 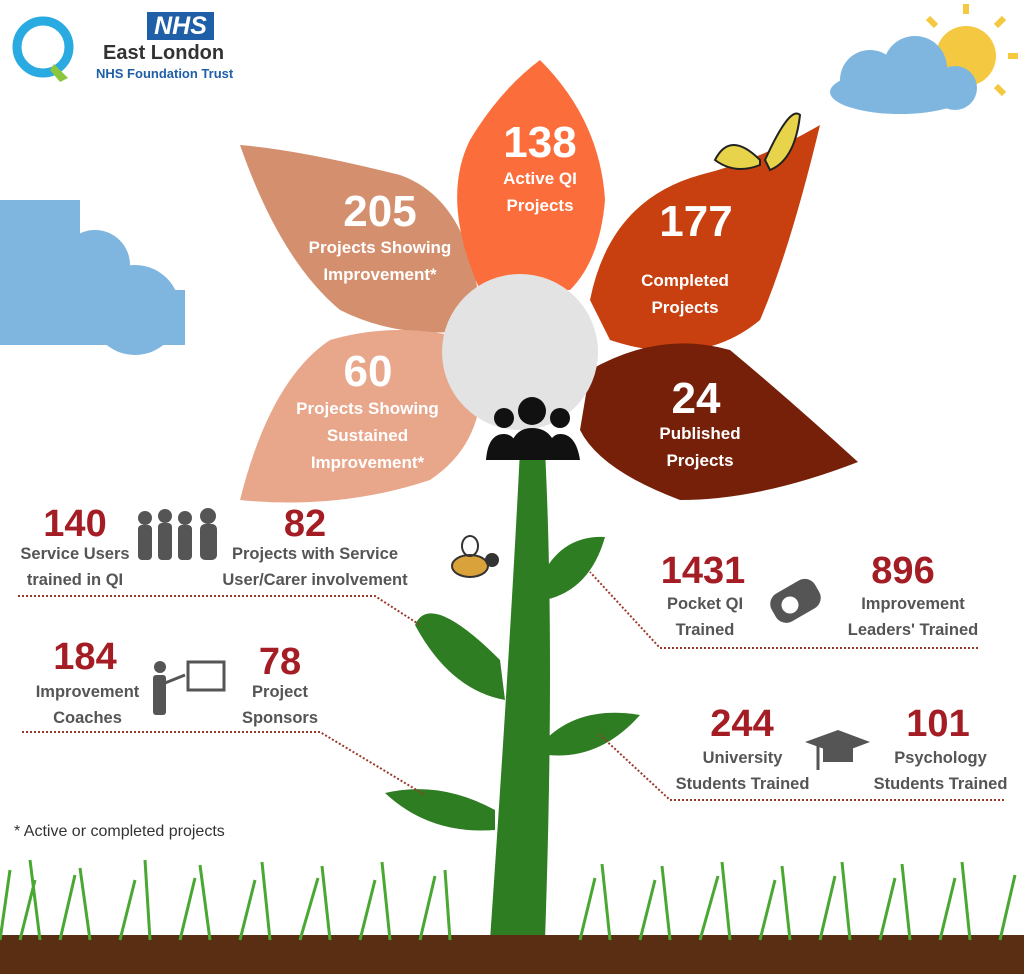 What do you see at coordinates (533, 428) in the screenshot?
I see `people-group-icon` at bounding box center [533, 428].